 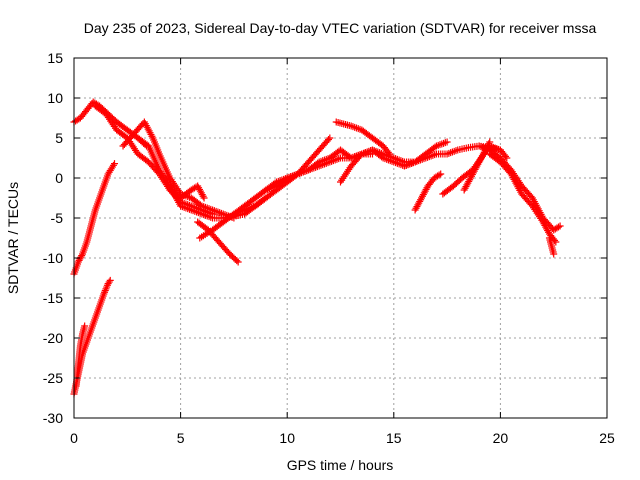 What do you see at coordinates (501, 438) in the screenshot?
I see `x-tick-label: 20` at bounding box center [501, 438].